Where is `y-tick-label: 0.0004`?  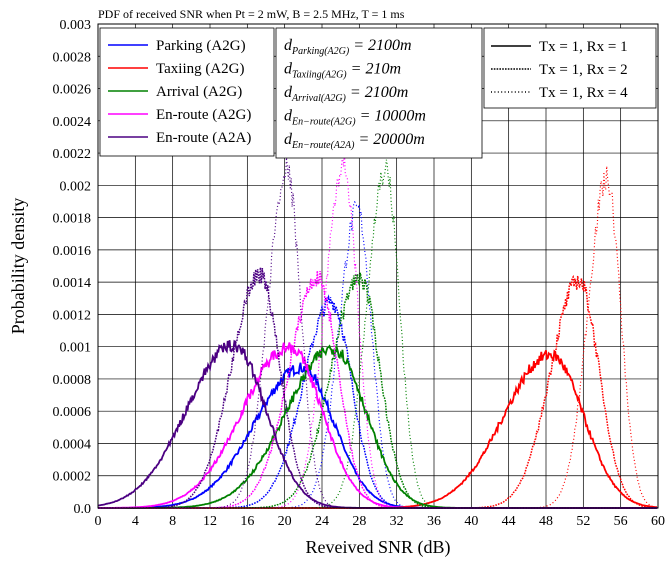 y-tick-label: 0.0004 is located at coordinates (72, 444).